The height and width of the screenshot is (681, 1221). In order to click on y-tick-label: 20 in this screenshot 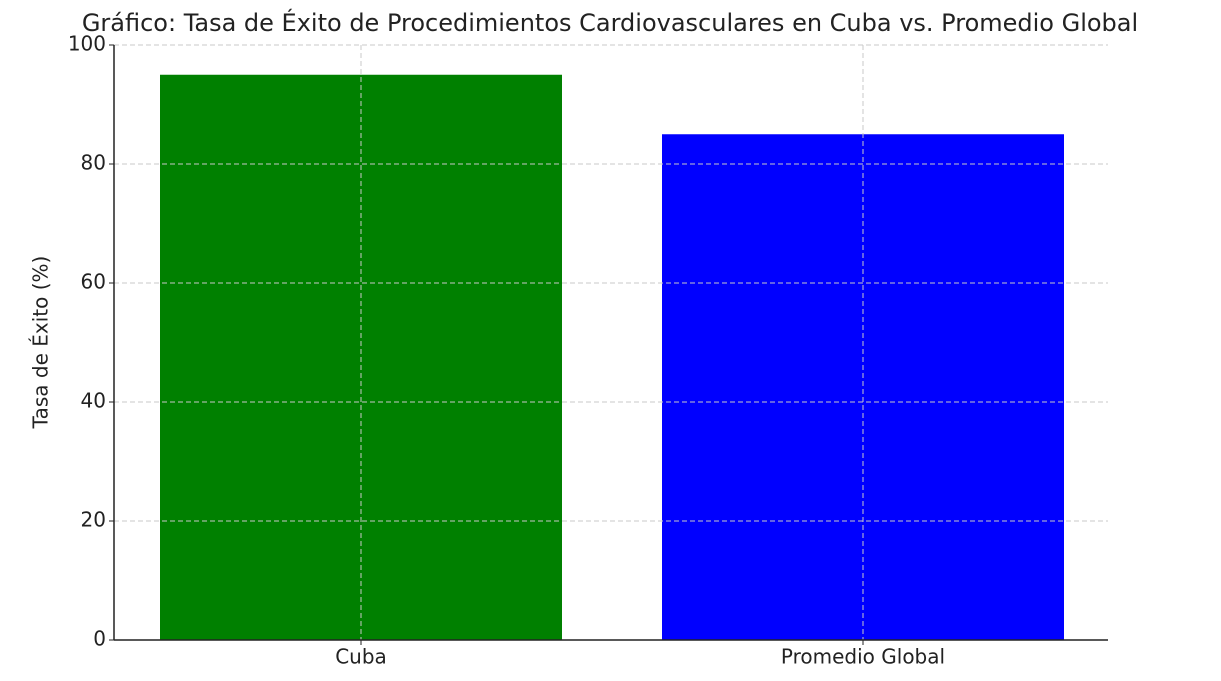, I will do `click(93, 520)`.